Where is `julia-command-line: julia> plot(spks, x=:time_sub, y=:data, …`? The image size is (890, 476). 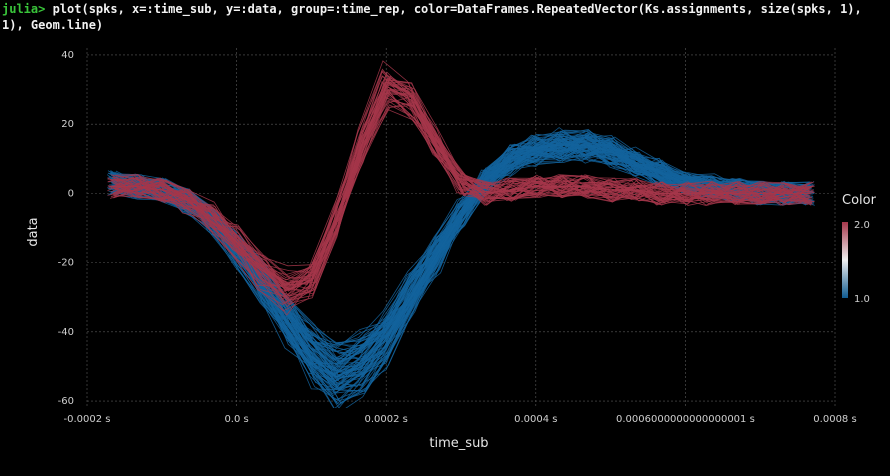 julia-command-line: julia> plot(spks, x=:time_sub, y=:data, … is located at coordinates (445, 17).